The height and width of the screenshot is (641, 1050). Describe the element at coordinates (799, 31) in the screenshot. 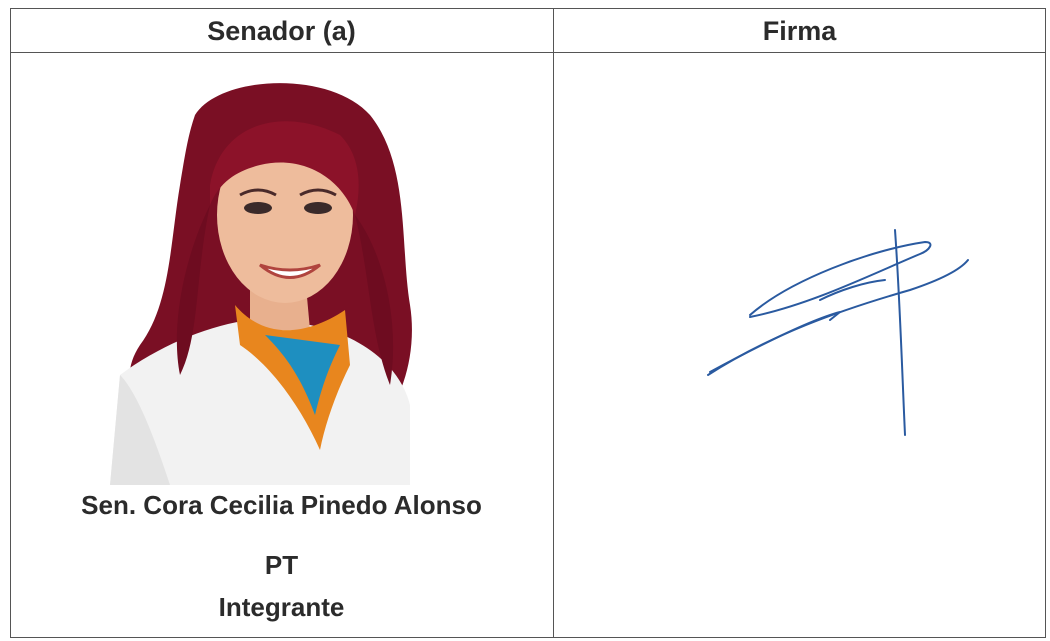

I see `header-cell: Firma` at that location.